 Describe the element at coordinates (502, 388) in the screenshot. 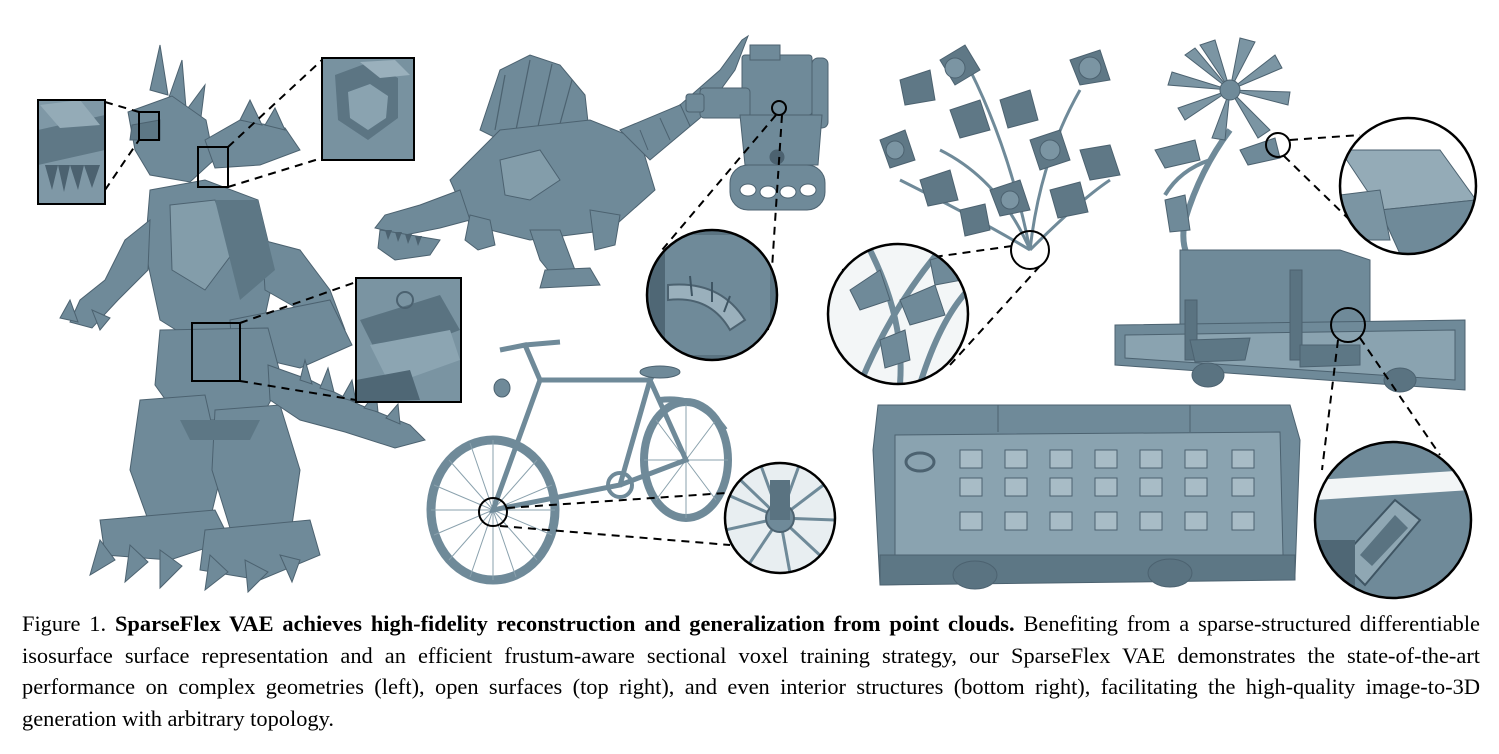

I see `bicycle-lamp` at that location.